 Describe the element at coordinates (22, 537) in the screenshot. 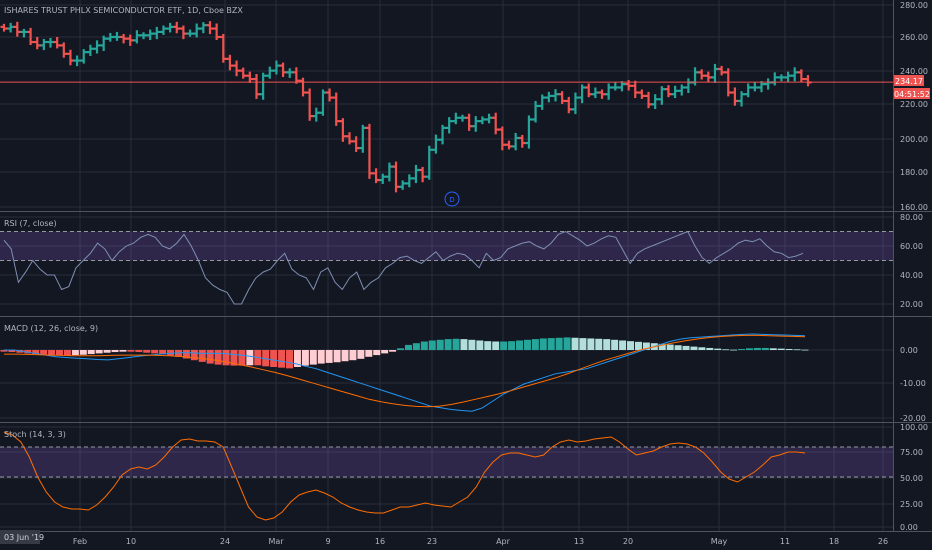

I see `date-badge: 03 Jun '19` at that location.